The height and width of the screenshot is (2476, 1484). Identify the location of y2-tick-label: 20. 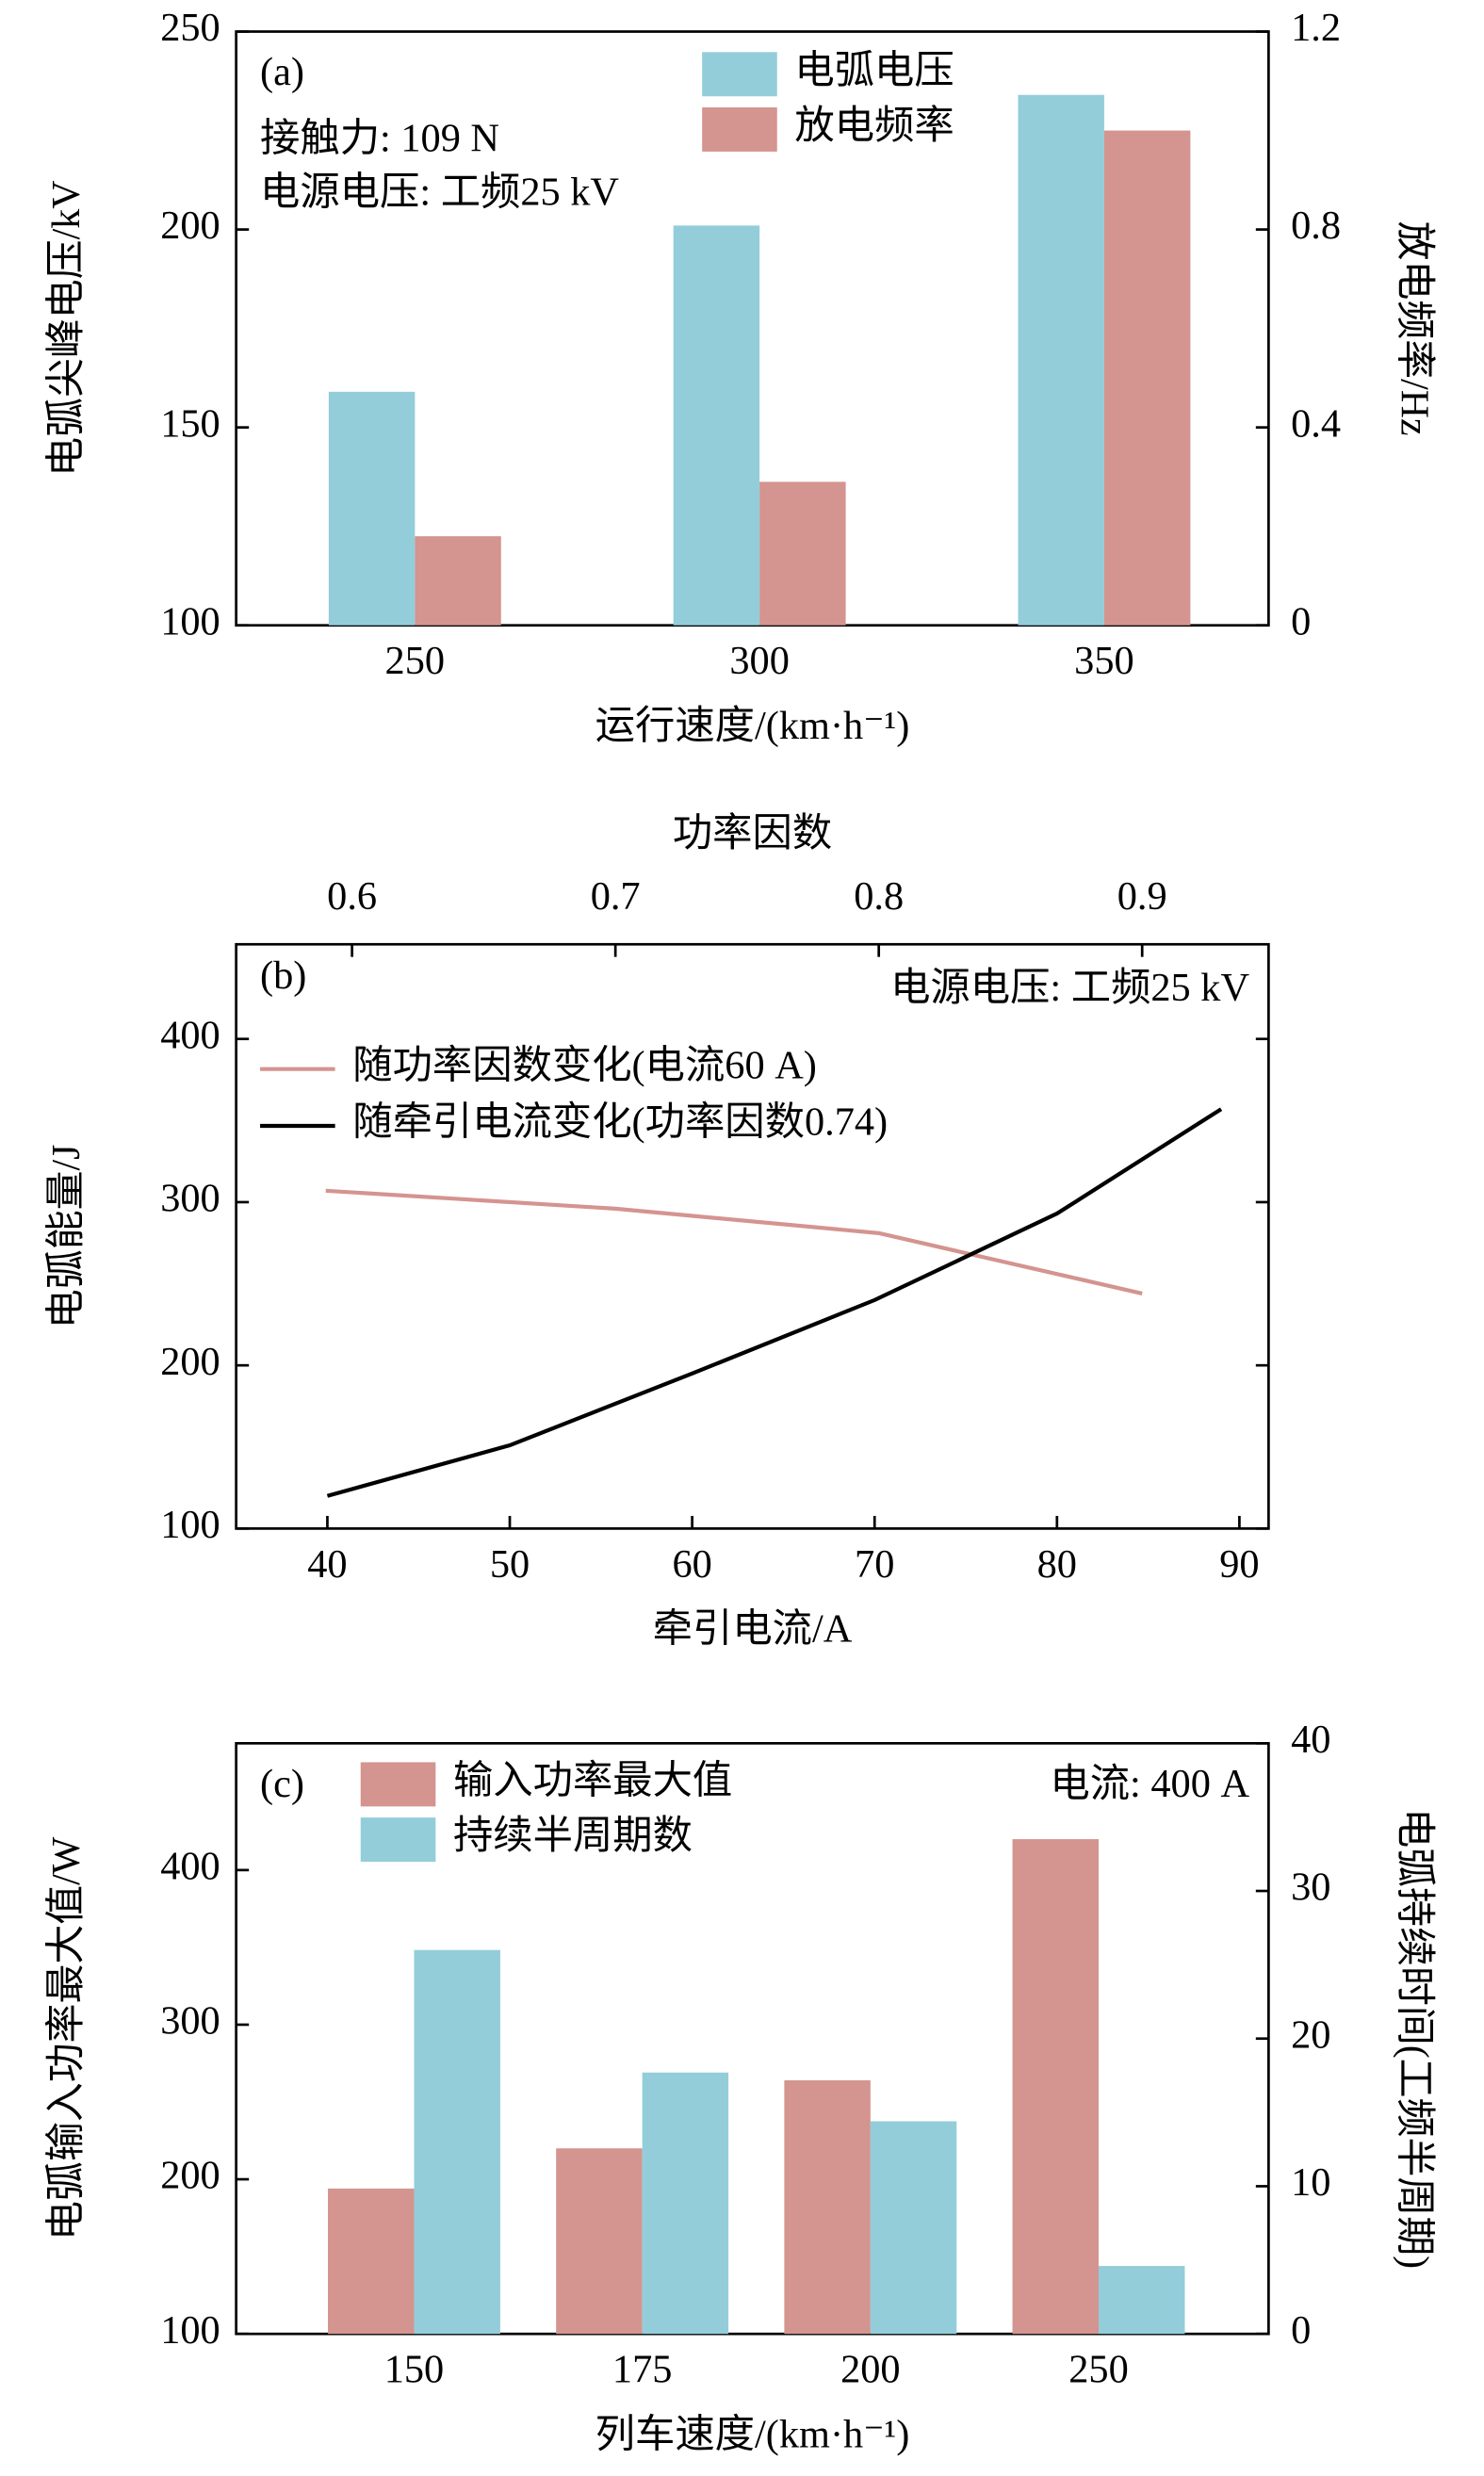
(1310, 2036).